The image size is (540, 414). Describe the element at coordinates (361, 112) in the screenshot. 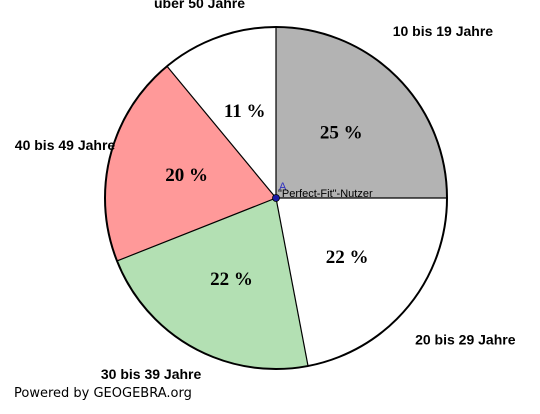

I see `pie-slice-10-bis-19-jahre` at that location.